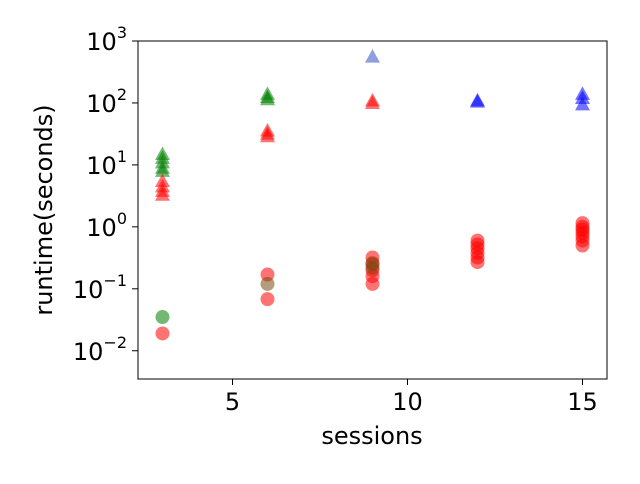  I want to click on y-tick-label: 10³, so click(106, 39).